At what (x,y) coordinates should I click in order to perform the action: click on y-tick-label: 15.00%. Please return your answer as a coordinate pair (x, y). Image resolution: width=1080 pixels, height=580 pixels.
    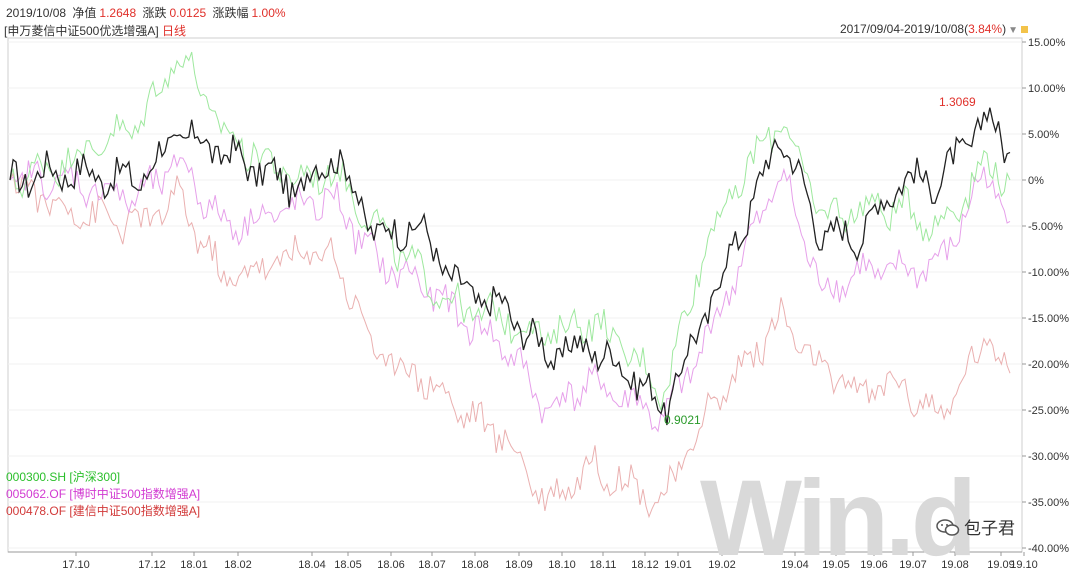
    Looking at the image, I should click on (1047, 43).